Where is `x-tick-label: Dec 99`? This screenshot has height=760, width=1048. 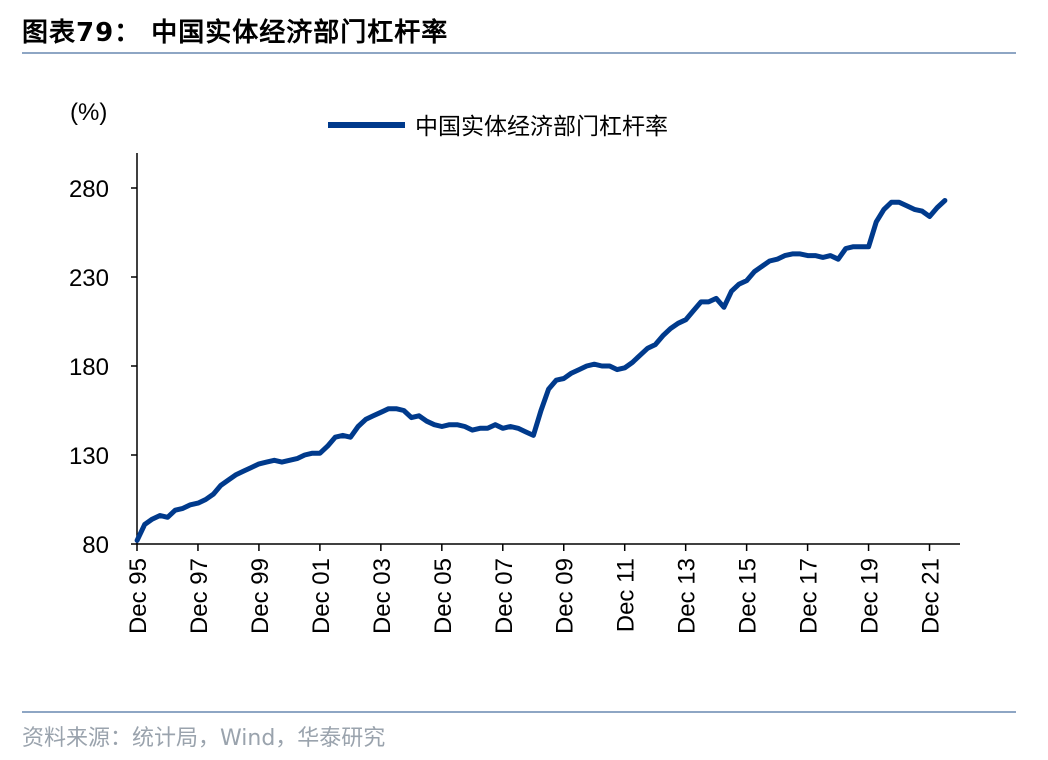
x-tick-label: Dec 99 is located at coordinates (260, 596).